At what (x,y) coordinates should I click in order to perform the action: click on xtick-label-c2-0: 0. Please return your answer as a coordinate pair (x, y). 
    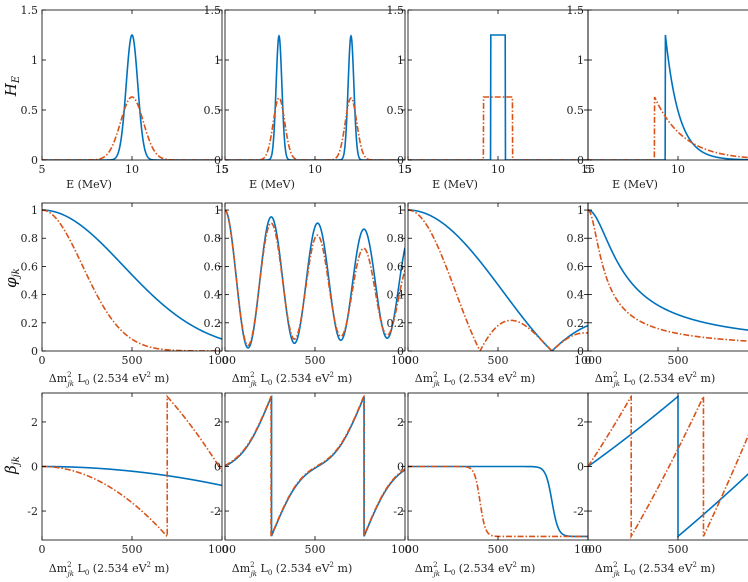
    Looking at the image, I should click on (225, 549).